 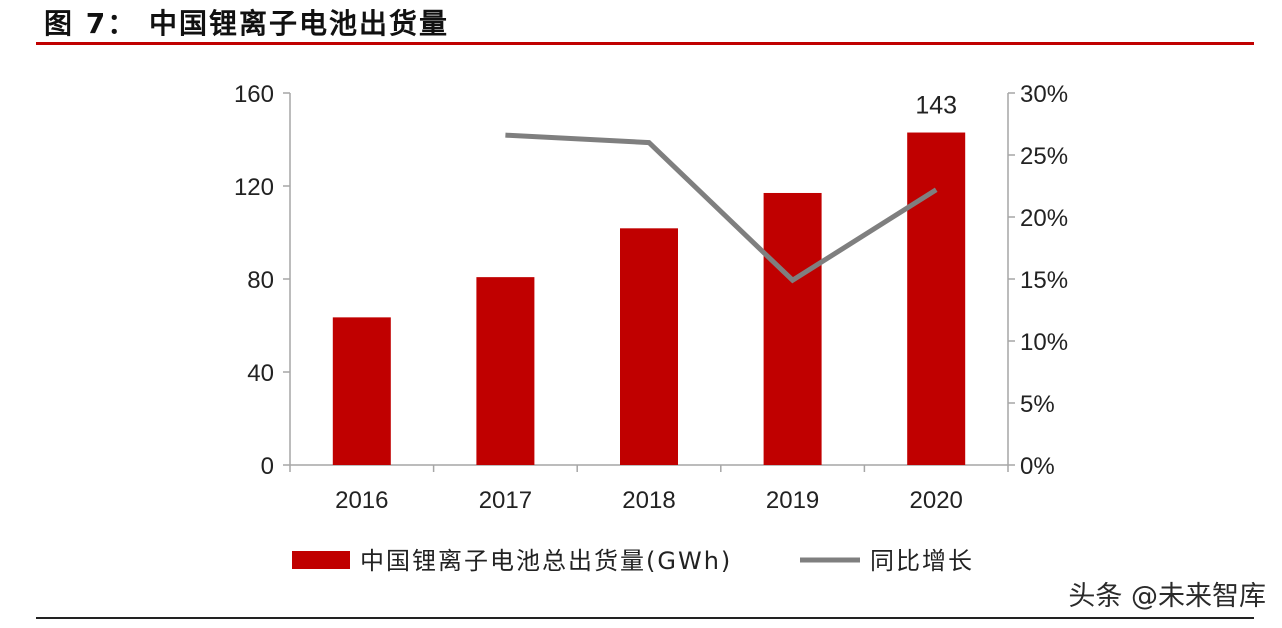 What do you see at coordinates (254, 94) in the screenshot?
I see `left-tick-label: 160` at bounding box center [254, 94].